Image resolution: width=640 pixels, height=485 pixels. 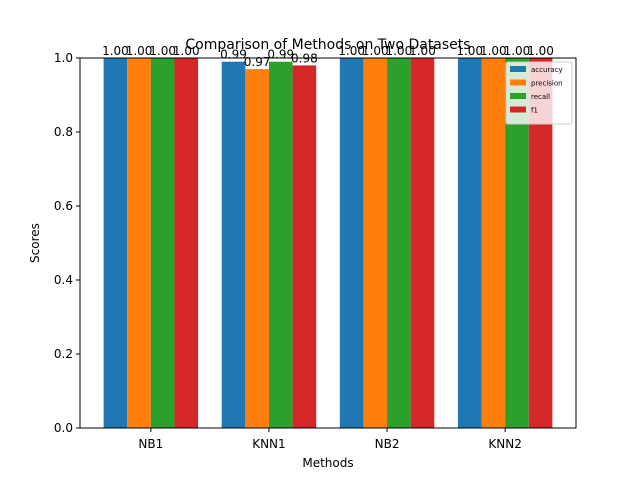 What do you see at coordinates (547, 84) in the screenshot?
I see `legend-label-precision: precision` at bounding box center [547, 84].